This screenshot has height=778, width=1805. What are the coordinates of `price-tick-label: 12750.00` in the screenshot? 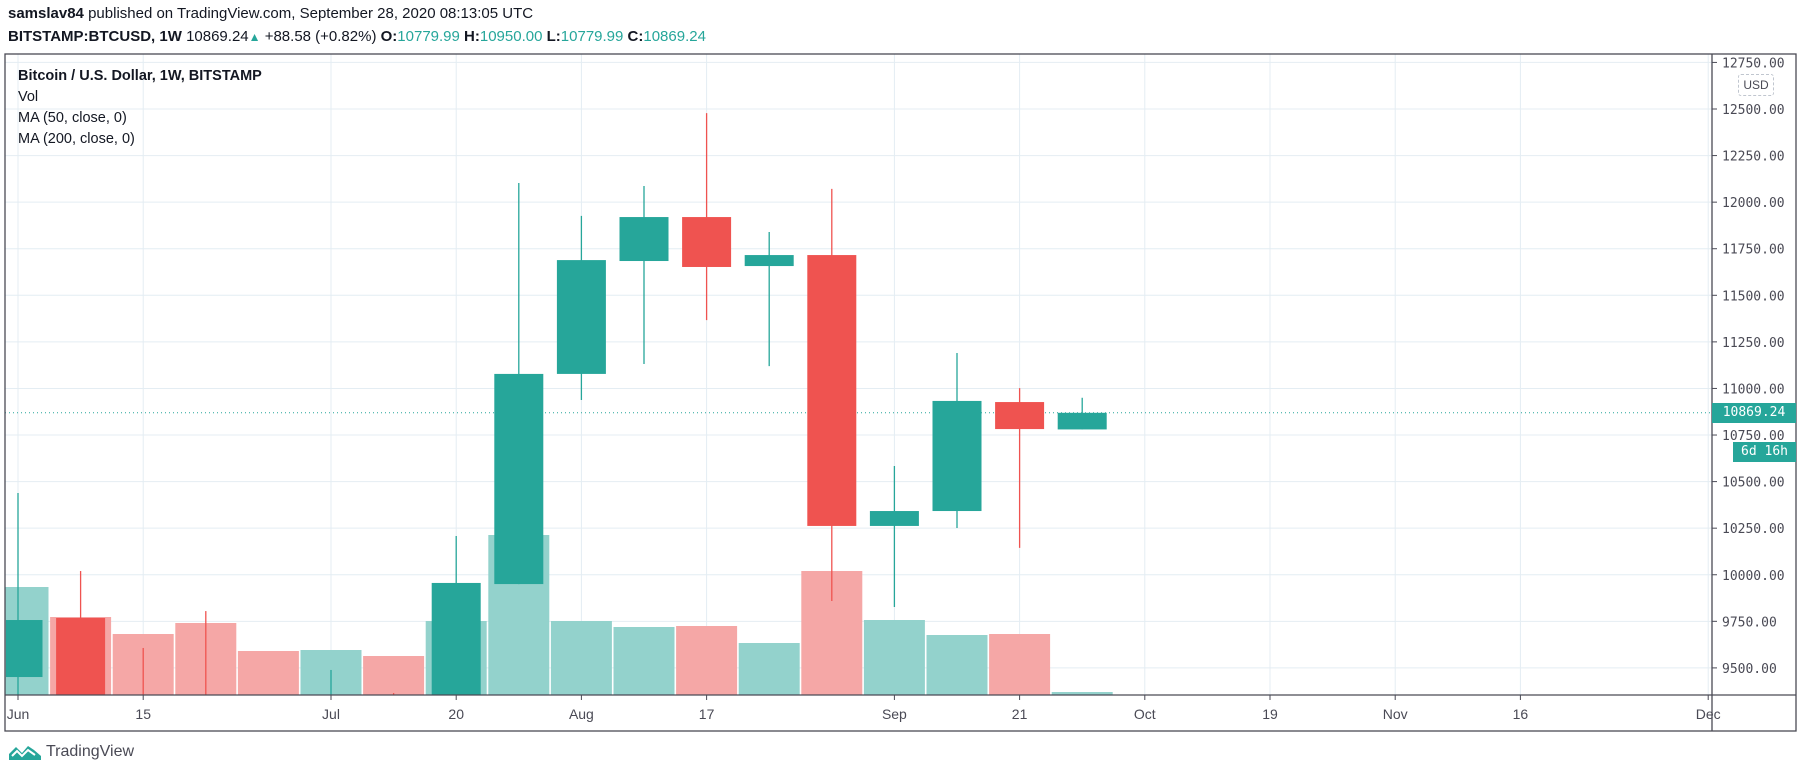 It's located at (1753, 63).